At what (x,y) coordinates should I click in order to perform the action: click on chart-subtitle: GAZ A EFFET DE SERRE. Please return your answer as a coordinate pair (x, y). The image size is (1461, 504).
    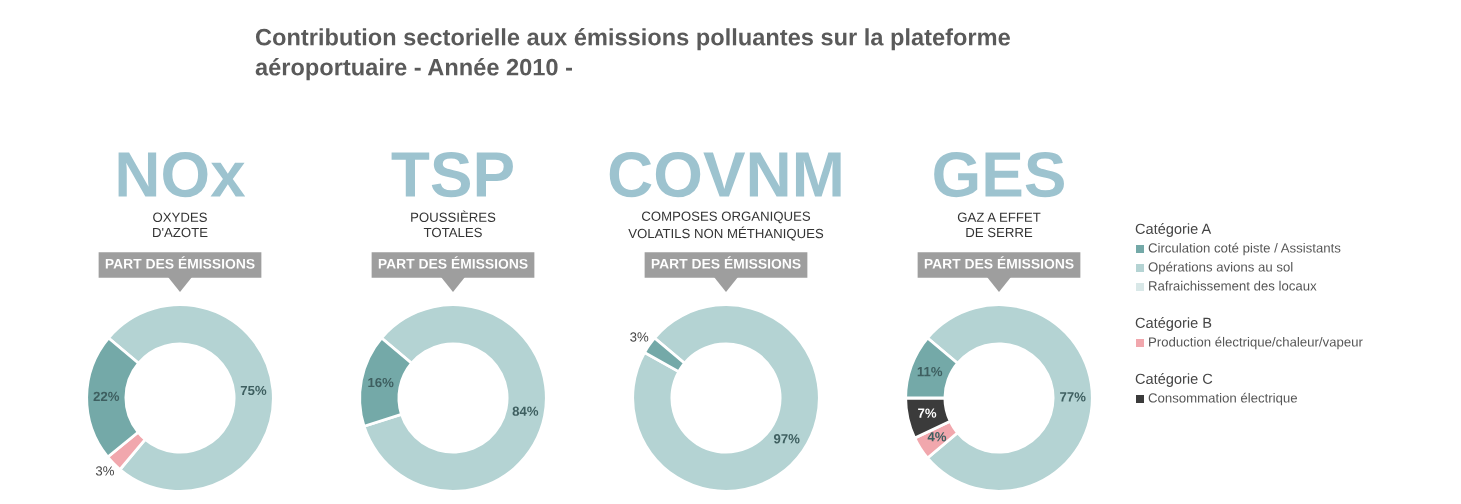
    Looking at the image, I should click on (999, 225).